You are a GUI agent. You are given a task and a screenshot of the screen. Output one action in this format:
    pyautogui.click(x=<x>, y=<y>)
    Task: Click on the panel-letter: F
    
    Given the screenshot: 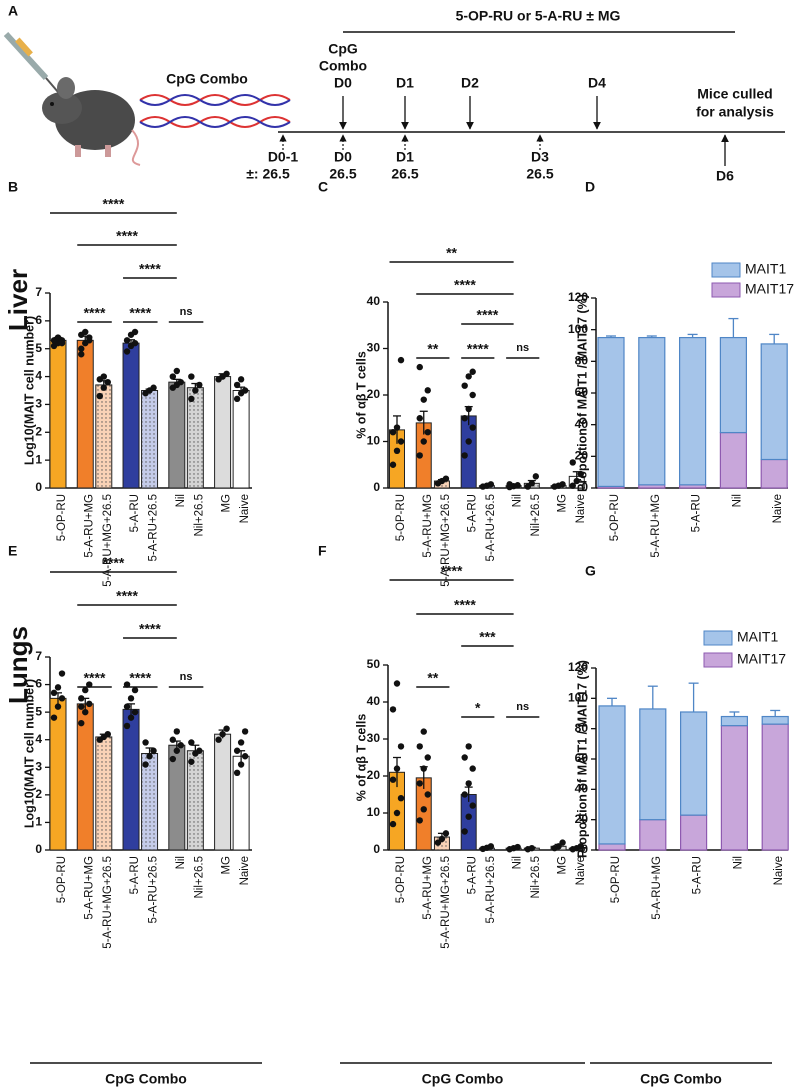 What is the action you would take?
    pyautogui.click(x=322, y=551)
    